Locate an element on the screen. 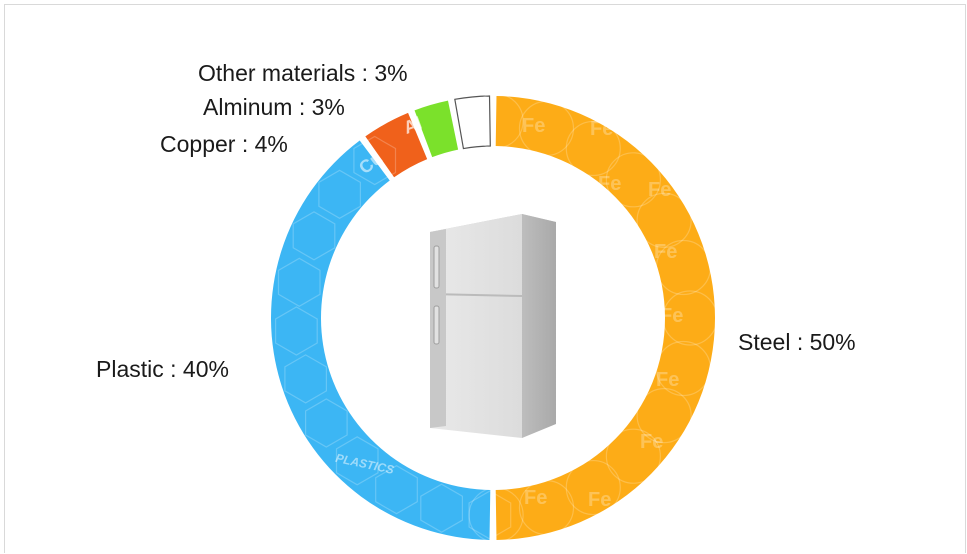 This screenshot has width=967, height=554. steel-symbol-3: Fe is located at coordinates (609, 184).